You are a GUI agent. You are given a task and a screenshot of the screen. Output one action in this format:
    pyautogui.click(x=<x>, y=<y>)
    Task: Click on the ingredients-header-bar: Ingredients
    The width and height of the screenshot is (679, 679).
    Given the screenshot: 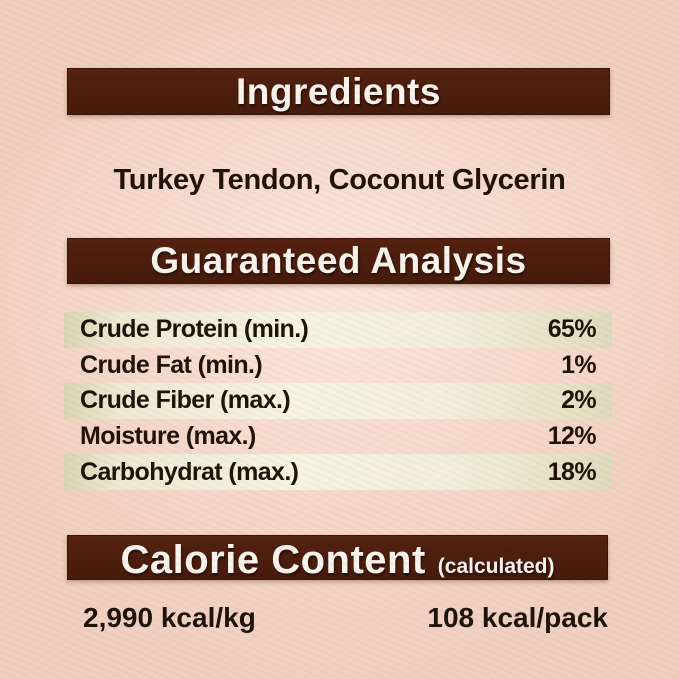 What is the action you would take?
    pyautogui.click(x=338, y=91)
    